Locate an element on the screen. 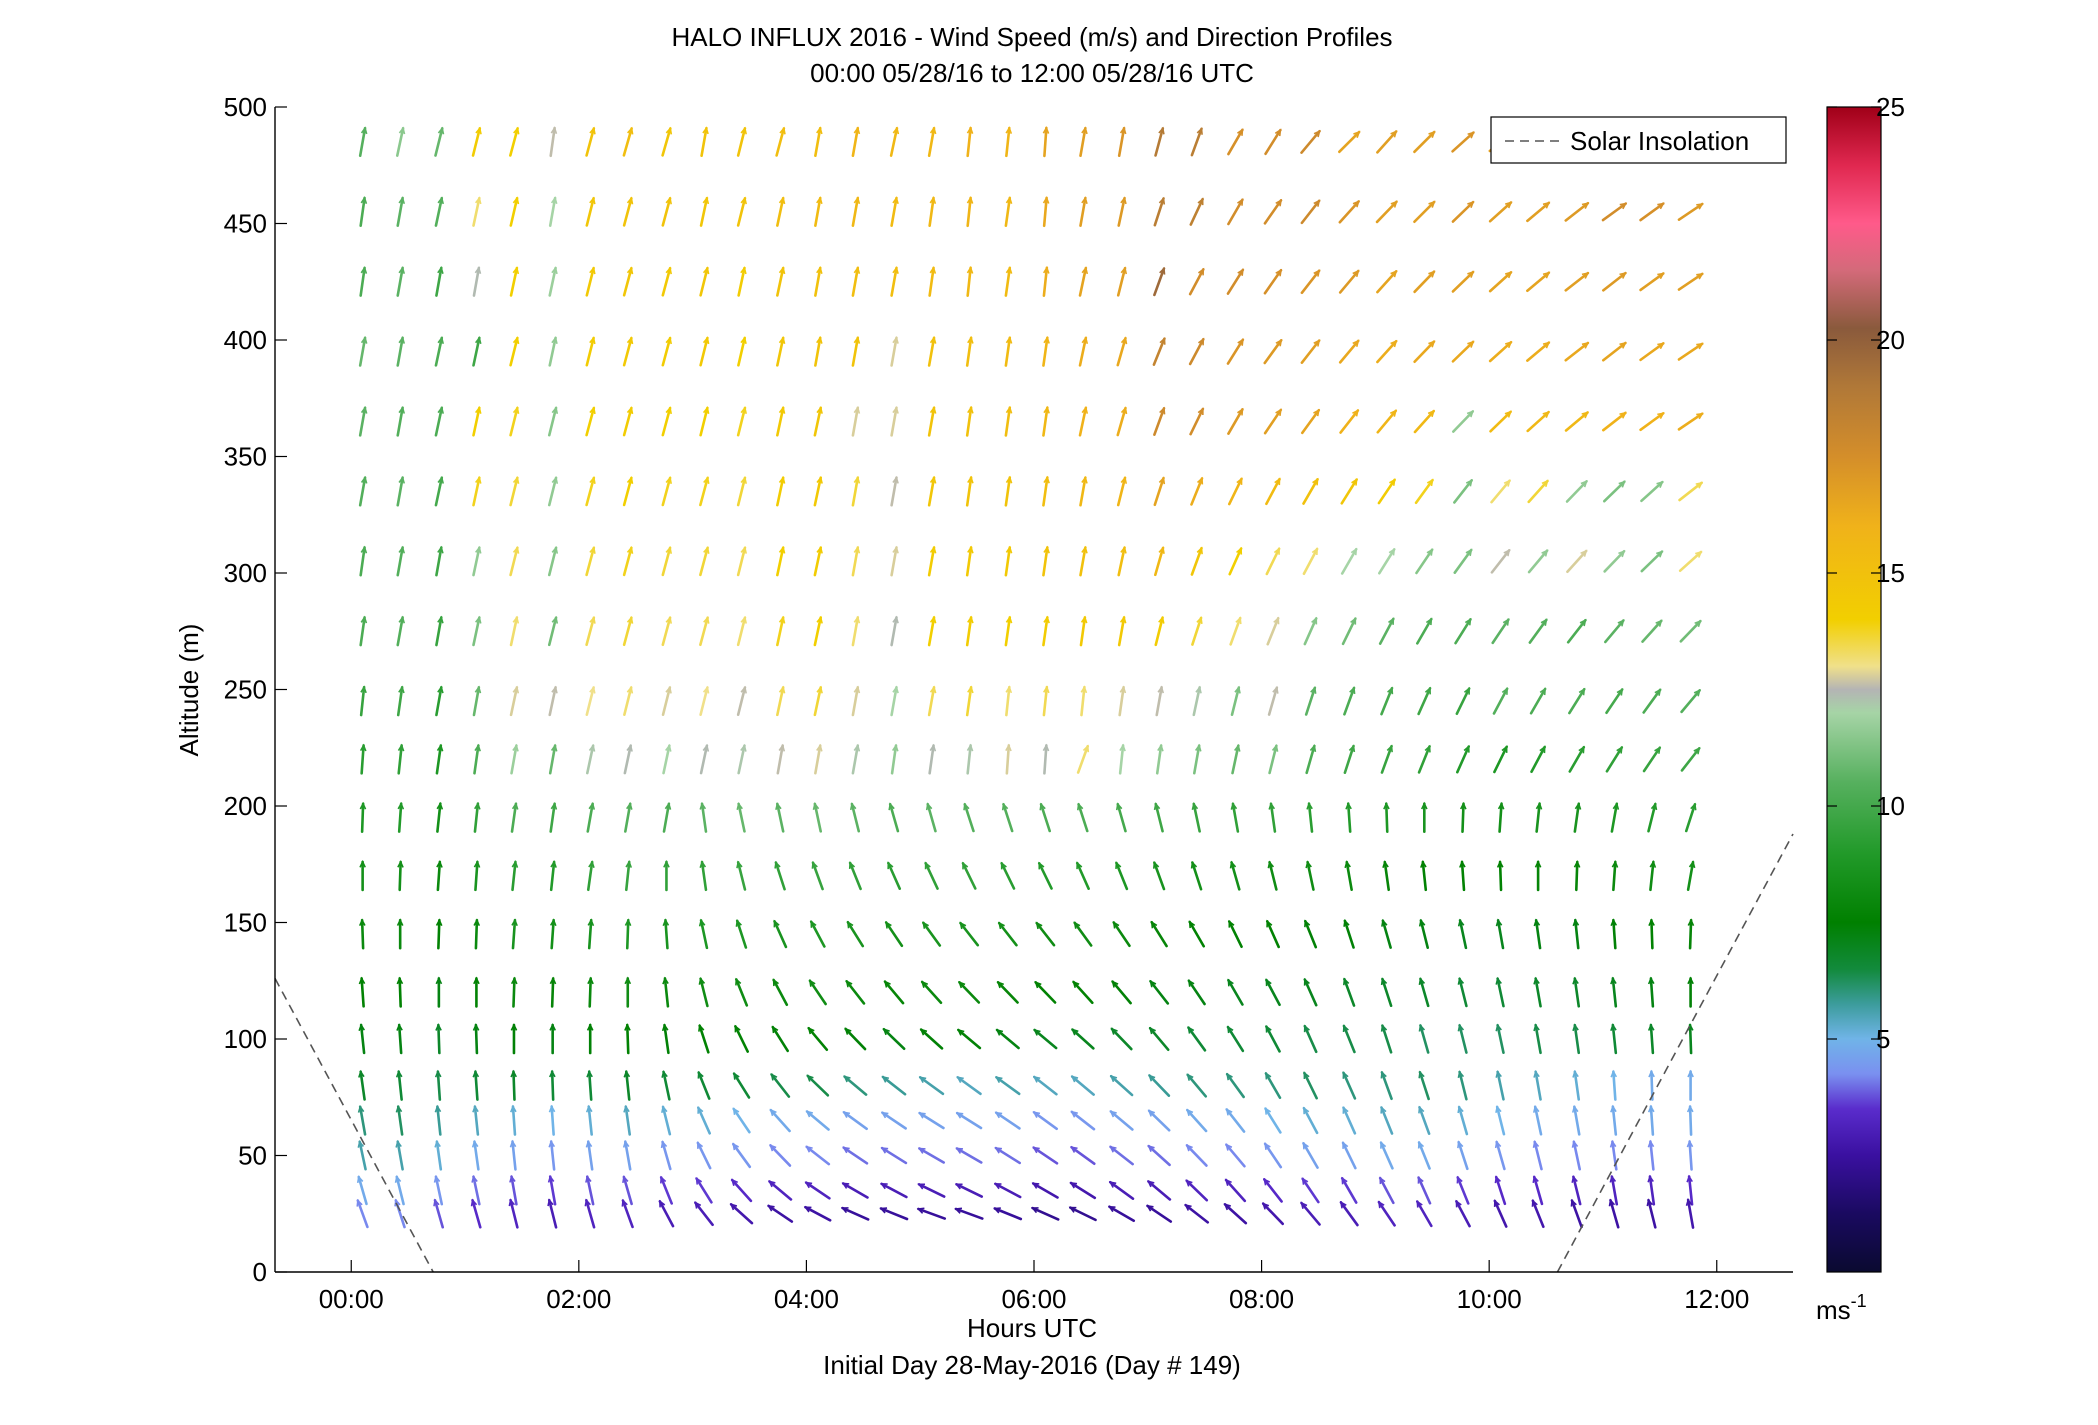  x-tick-label: 08:00 is located at coordinates (1261, 1299).